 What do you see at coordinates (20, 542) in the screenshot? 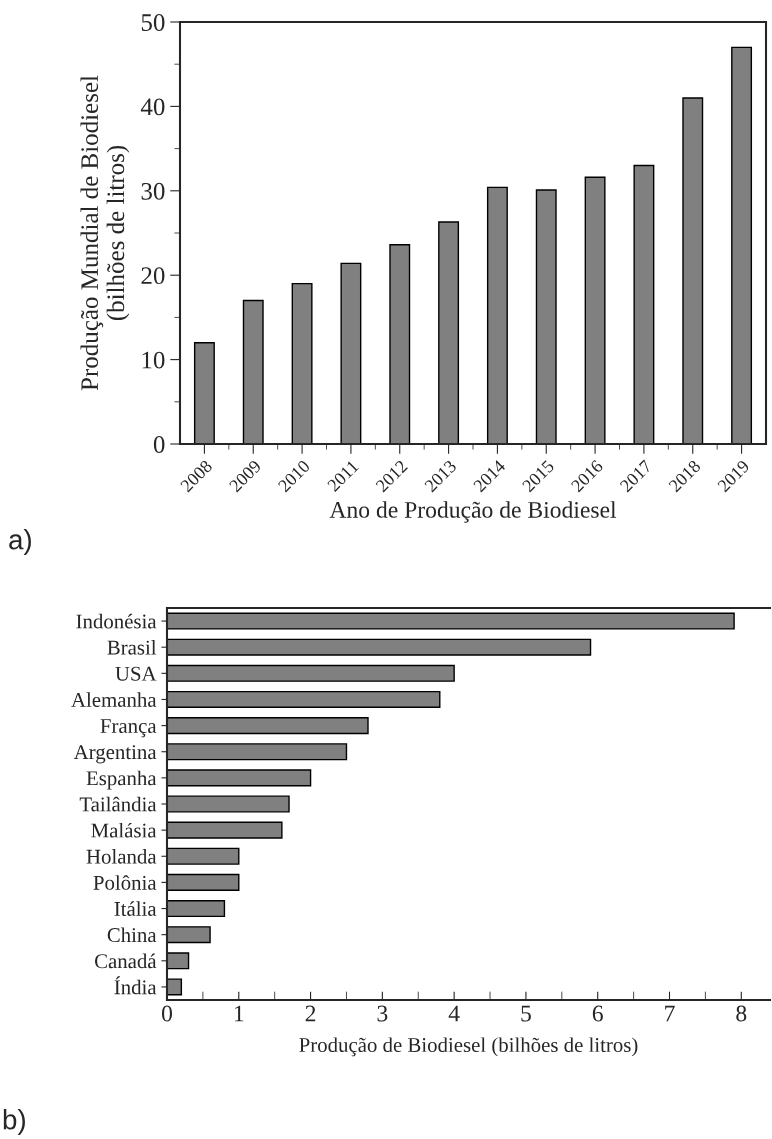
I see `text: a)` at bounding box center [20, 542].